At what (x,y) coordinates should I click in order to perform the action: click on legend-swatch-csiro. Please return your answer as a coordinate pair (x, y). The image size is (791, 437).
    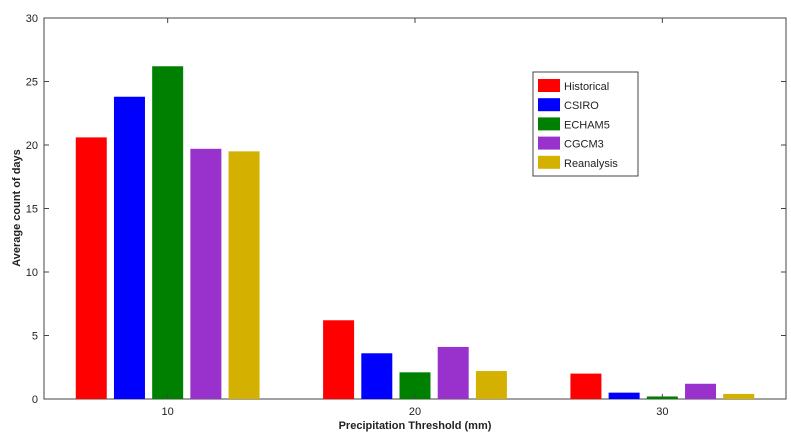
    Looking at the image, I should click on (549, 105).